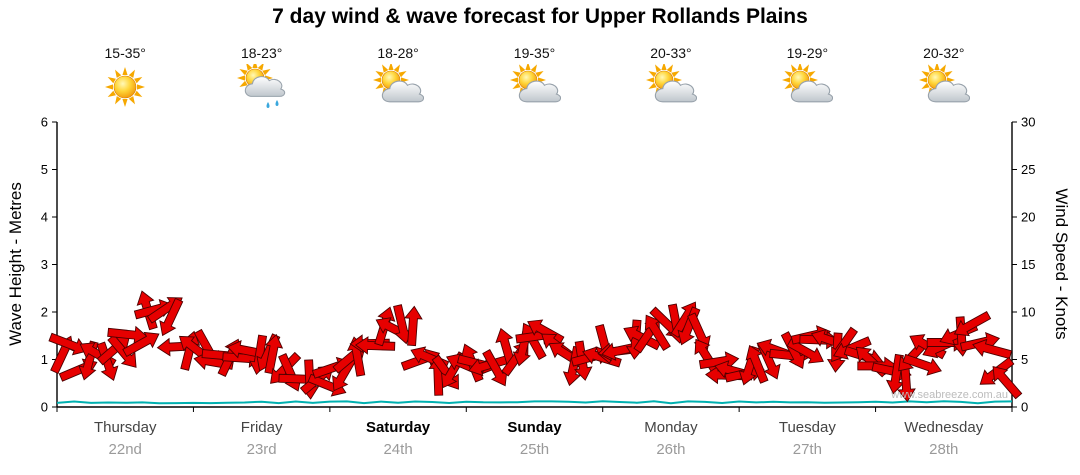  Describe the element at coordinates (1024, 407) in the screenshot. I see `right-tick-label: 0` at that location.